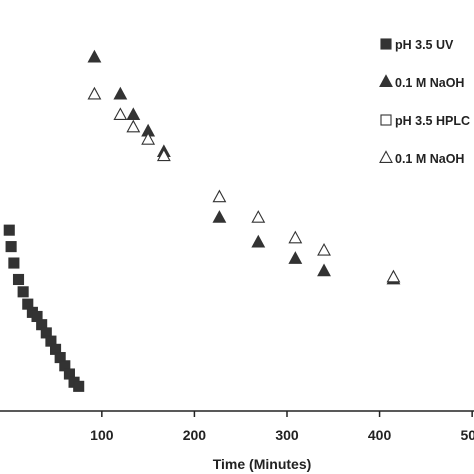 This screenshot has height=474, width=474. What do you see at coordinates (262, 464) in the screenshot?
I see `x-axis-label: Time (Minutes)` at bounding box center [262, 464].